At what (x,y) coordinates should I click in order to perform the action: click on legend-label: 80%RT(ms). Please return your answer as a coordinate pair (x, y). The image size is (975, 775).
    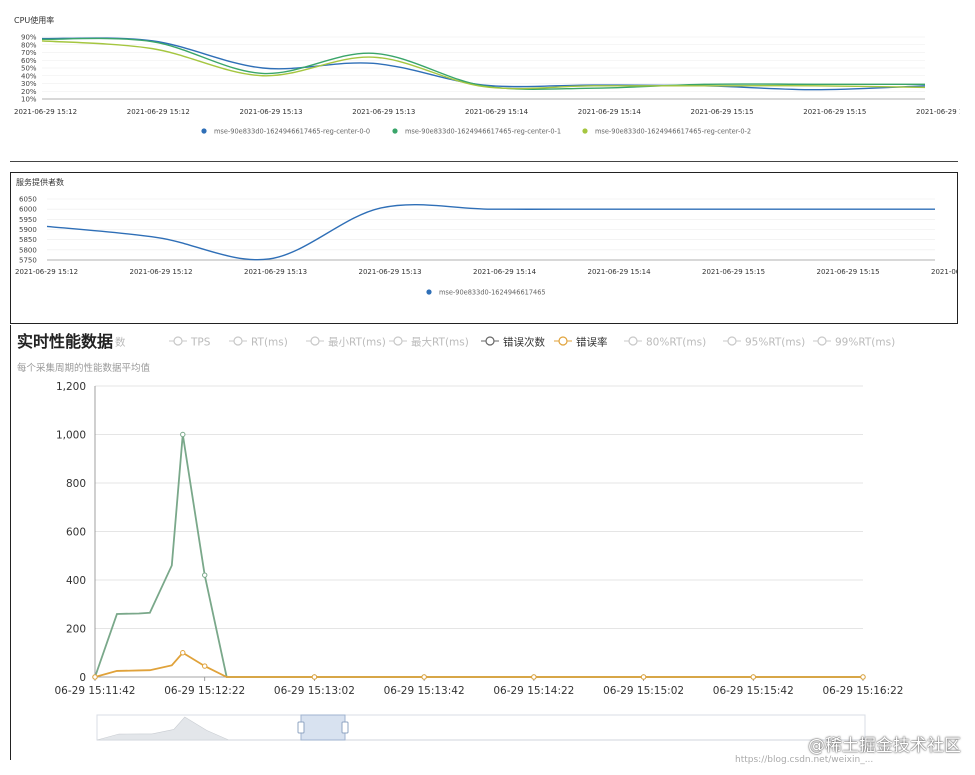
    Looking at the image, I should click on (676, 343).